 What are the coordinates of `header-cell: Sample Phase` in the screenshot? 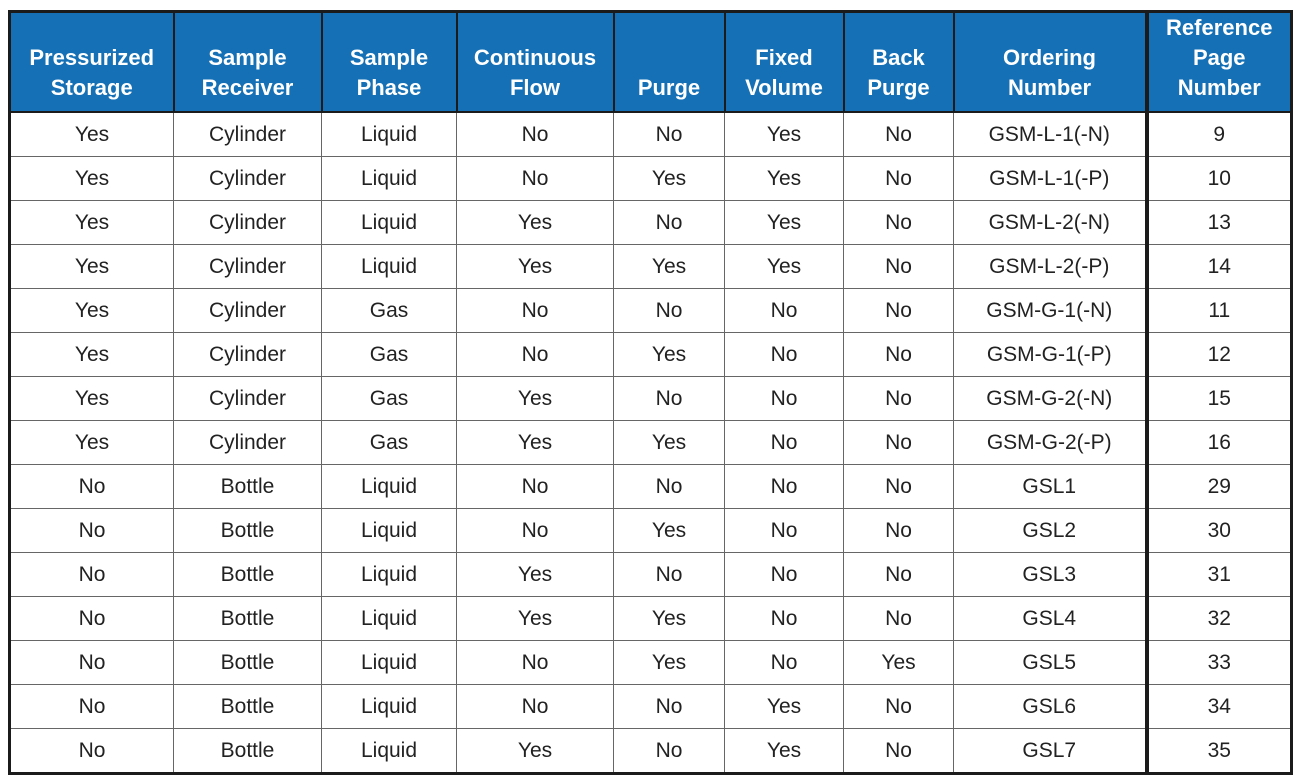 It's located at (389, 62).